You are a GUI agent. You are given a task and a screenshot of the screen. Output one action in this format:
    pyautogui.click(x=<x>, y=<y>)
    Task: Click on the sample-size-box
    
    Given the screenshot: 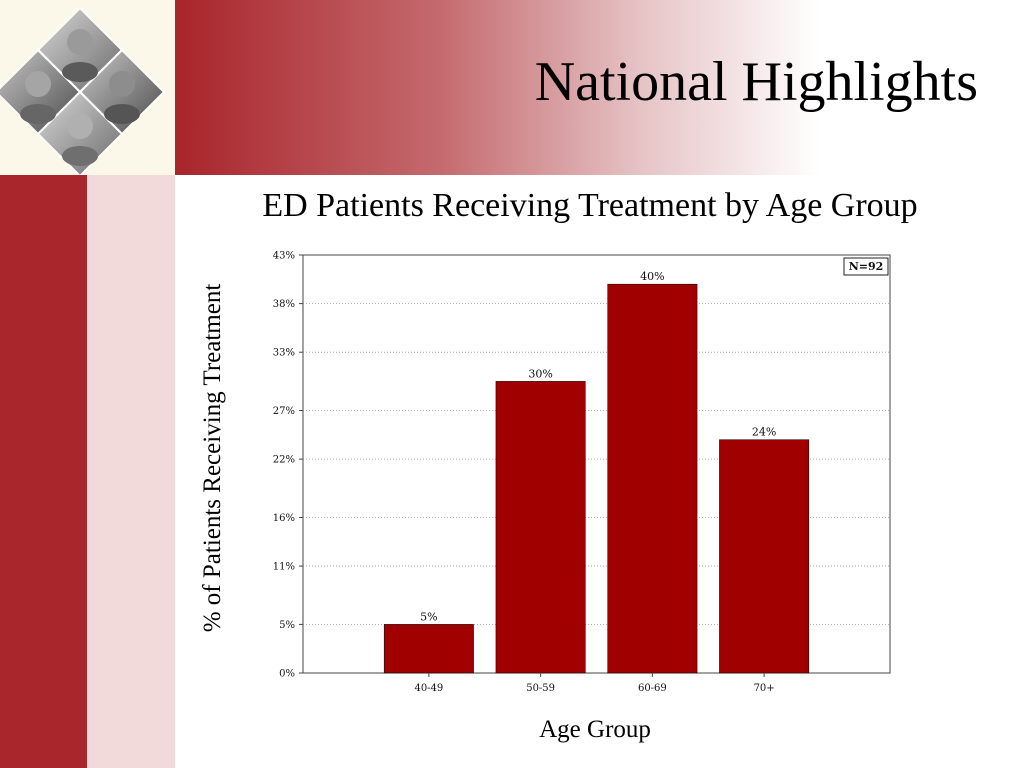 What is the action you would take?
    pyautogui.click(x=866, y=266)
    